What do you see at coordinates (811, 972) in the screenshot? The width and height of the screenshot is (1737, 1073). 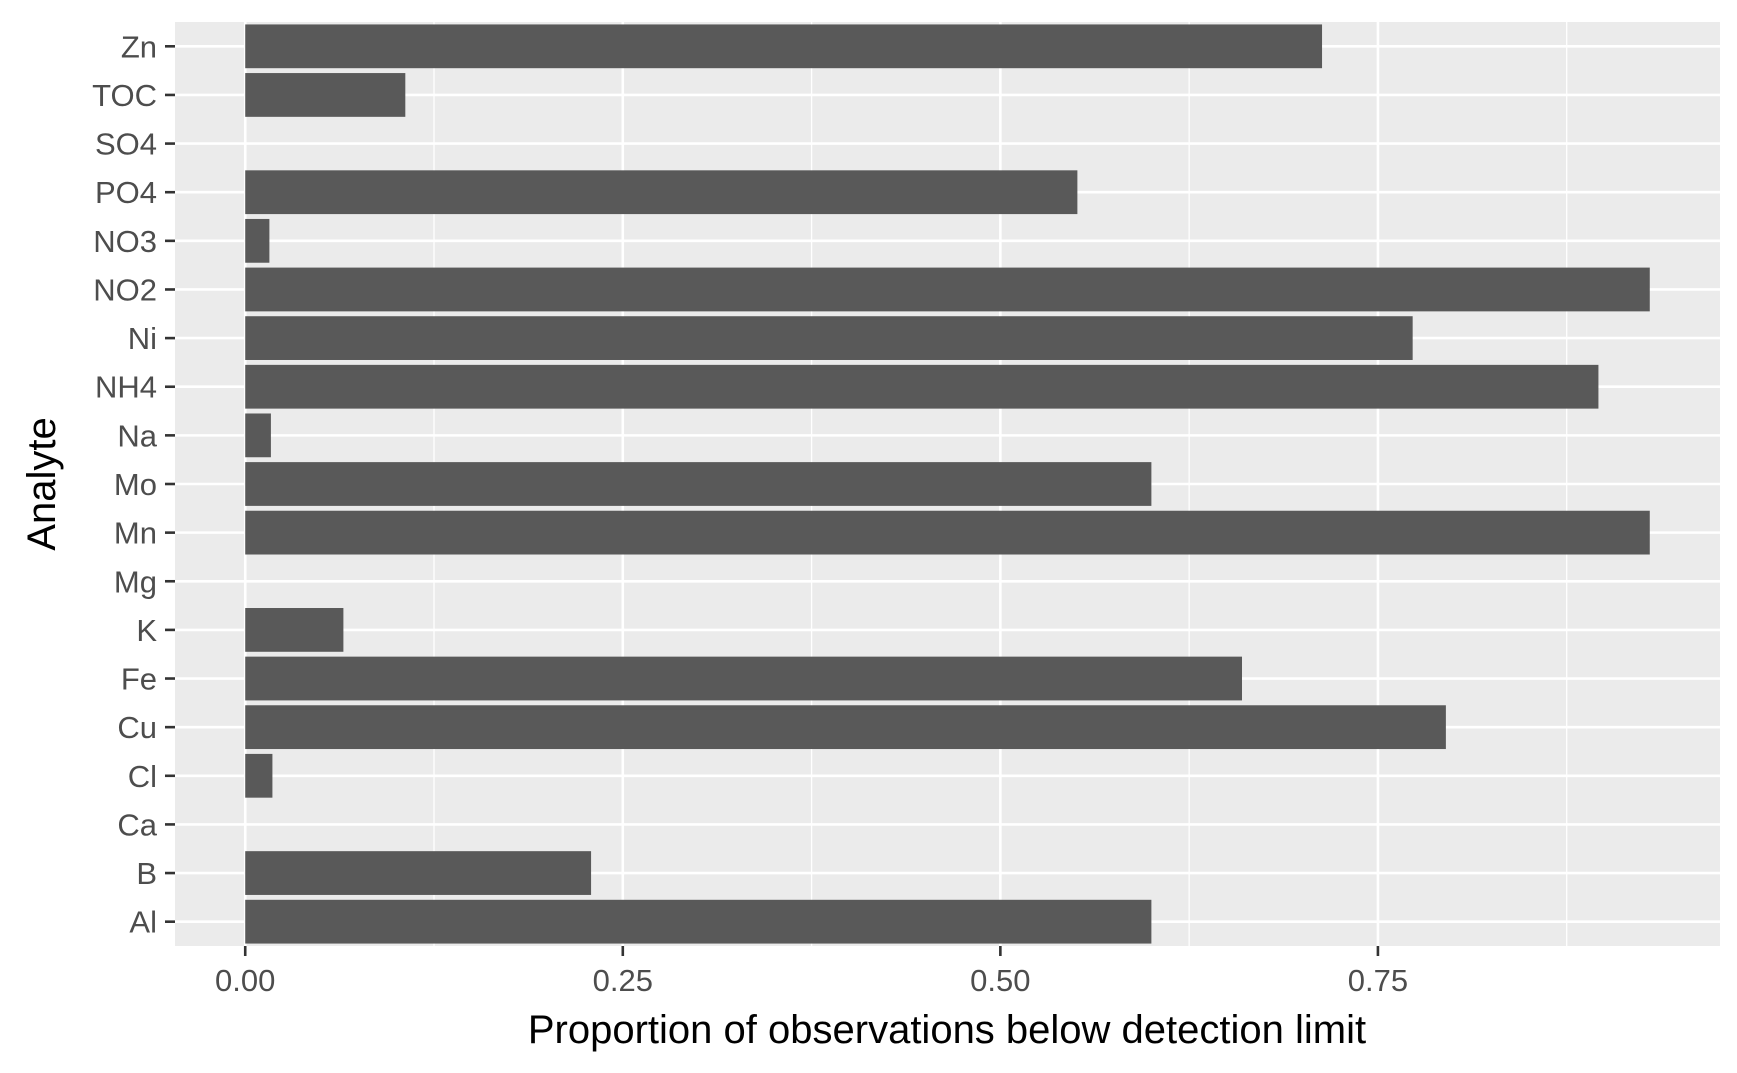 I see `x-axis: 0.00 0.25 0.50 0.75` at bounding box center [811, 972].